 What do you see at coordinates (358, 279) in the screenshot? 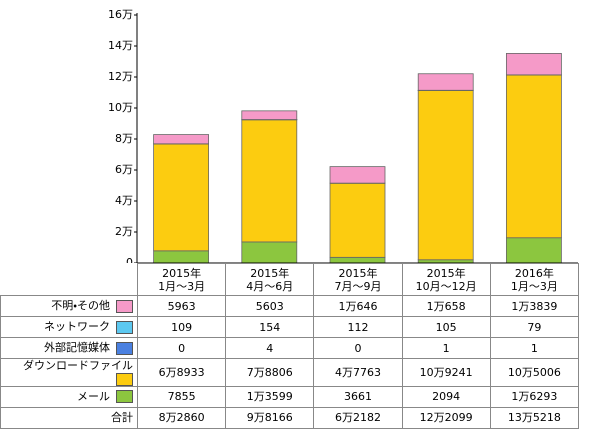
I see `x-tick-label: 2015年 7月～9月` at bounding box center [358, 279].